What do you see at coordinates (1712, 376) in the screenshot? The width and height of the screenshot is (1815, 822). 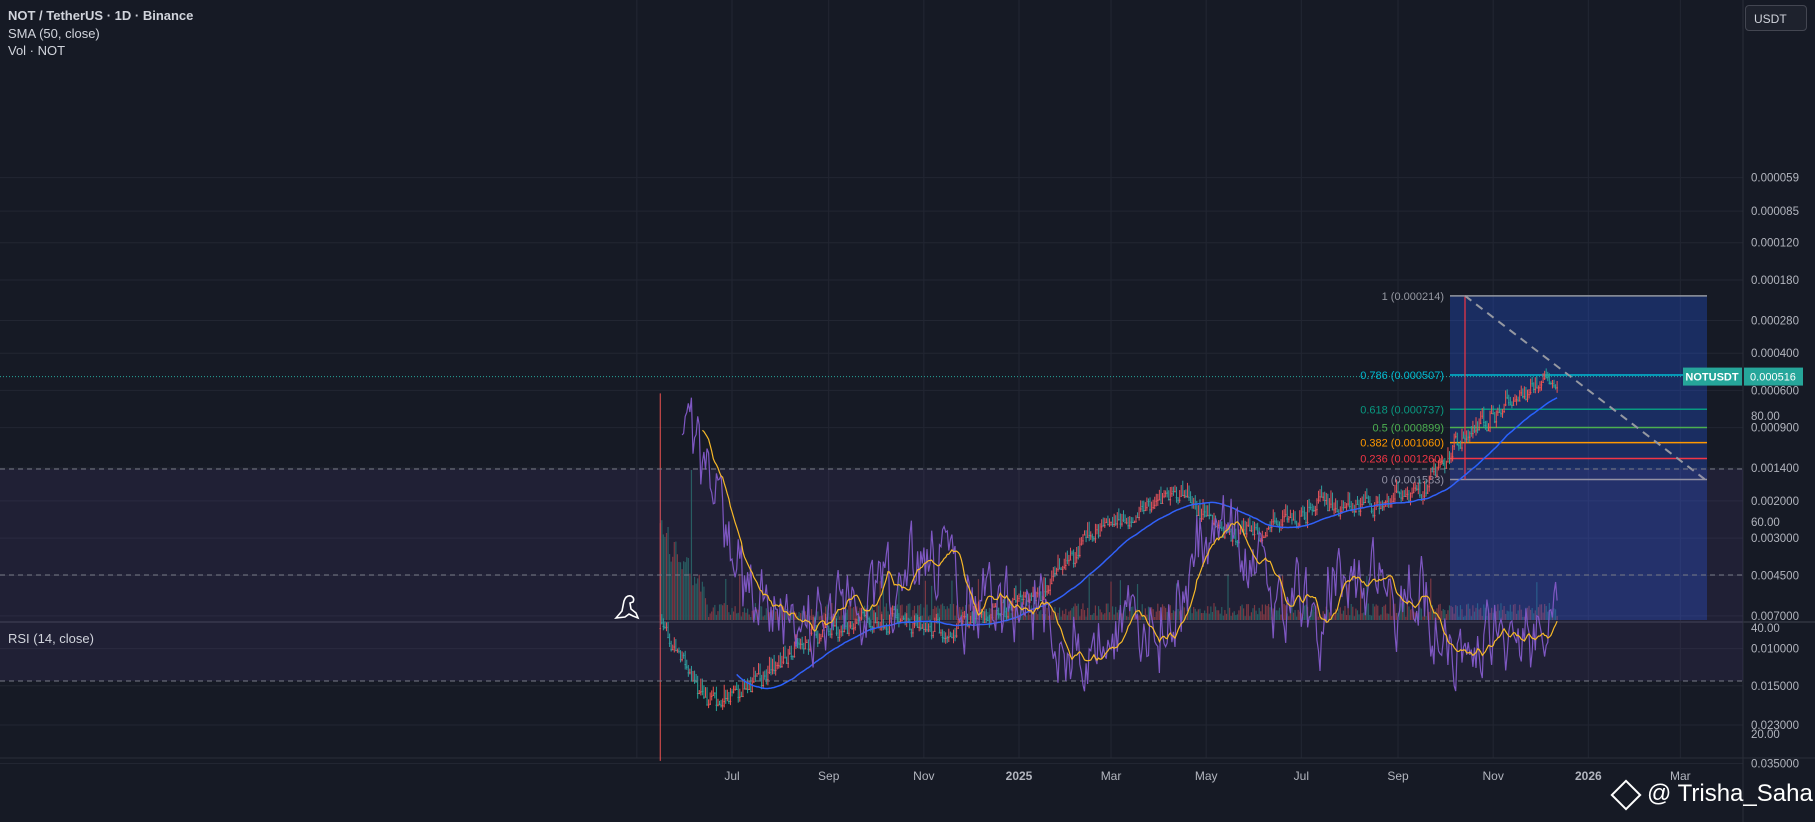 I see `symbol-tag-bg` at bounding box center [1712, 376].